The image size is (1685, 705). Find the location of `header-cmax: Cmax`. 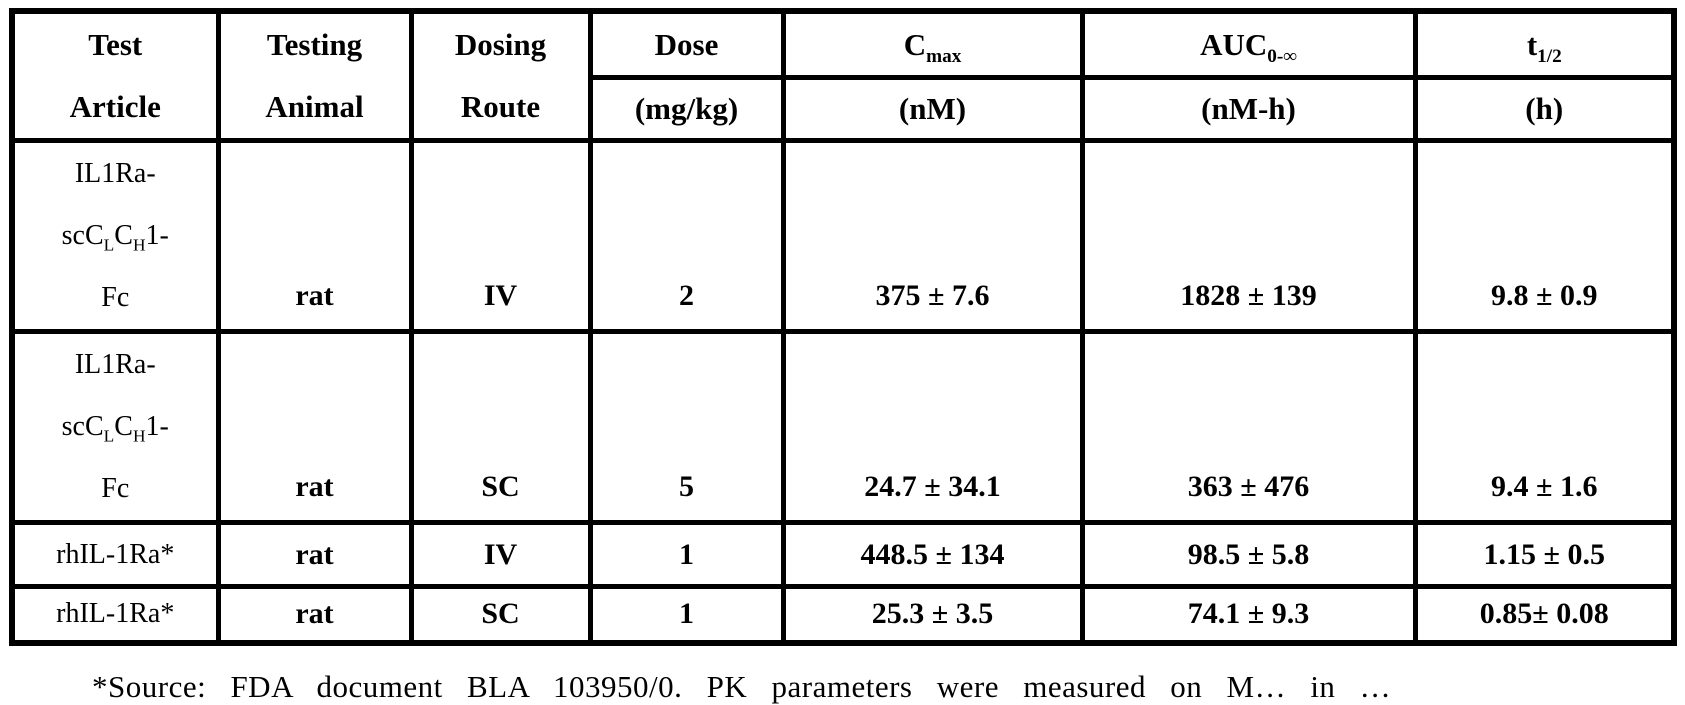

header-cmax: Cmax is located at coordinates (932, 44).